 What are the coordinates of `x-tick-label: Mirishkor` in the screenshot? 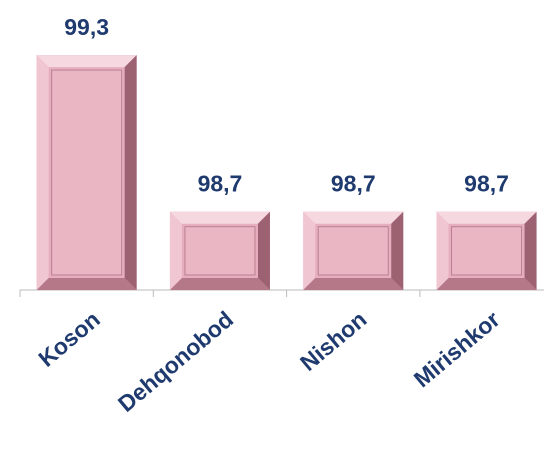 It's located at (457, 349).